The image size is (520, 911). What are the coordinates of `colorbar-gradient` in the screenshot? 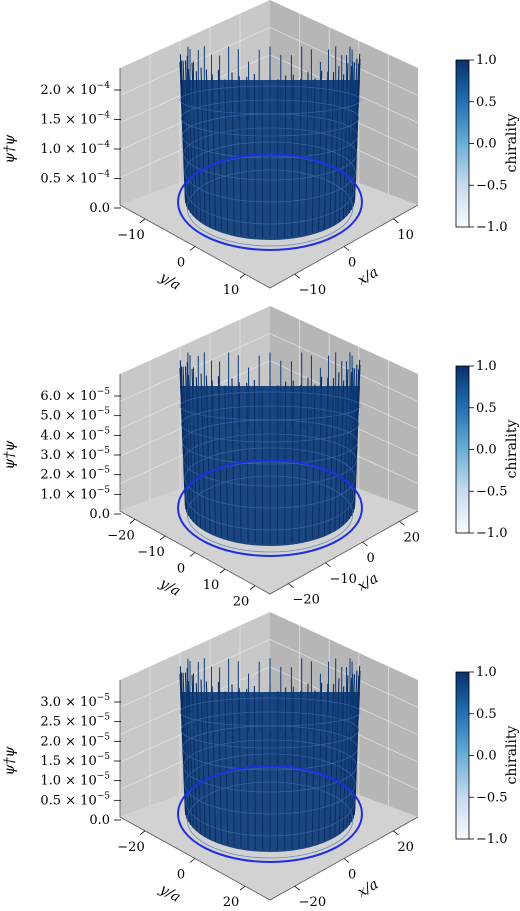 It's located at (462, 755).